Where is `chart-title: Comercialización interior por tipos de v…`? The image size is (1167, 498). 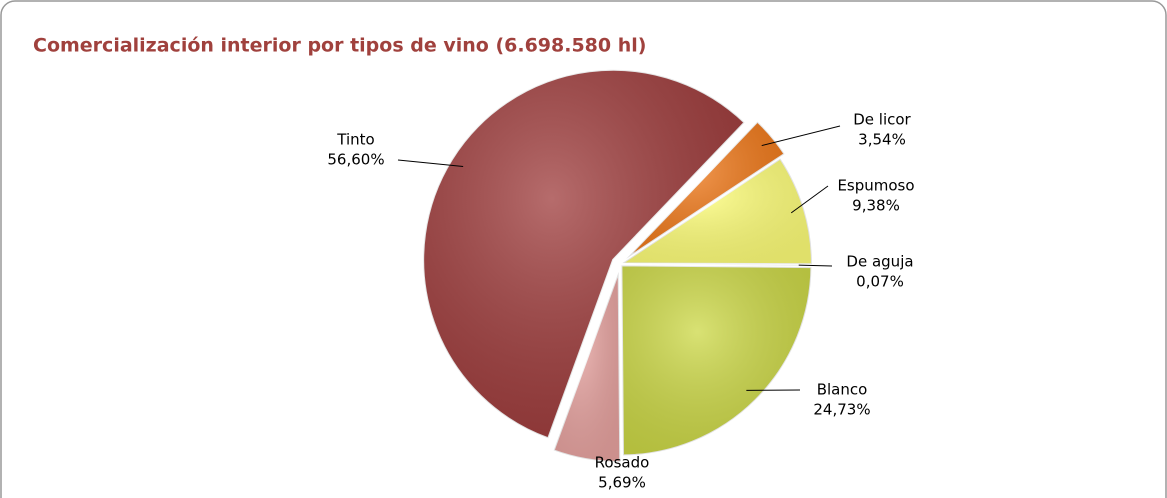
chart-title: Comercialización interior por tipos de v… is located at coordinates (339, 46).